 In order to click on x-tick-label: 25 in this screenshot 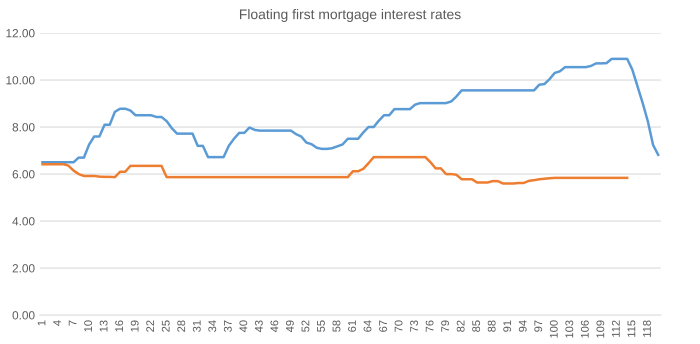, I will do `click(166, 326)`.